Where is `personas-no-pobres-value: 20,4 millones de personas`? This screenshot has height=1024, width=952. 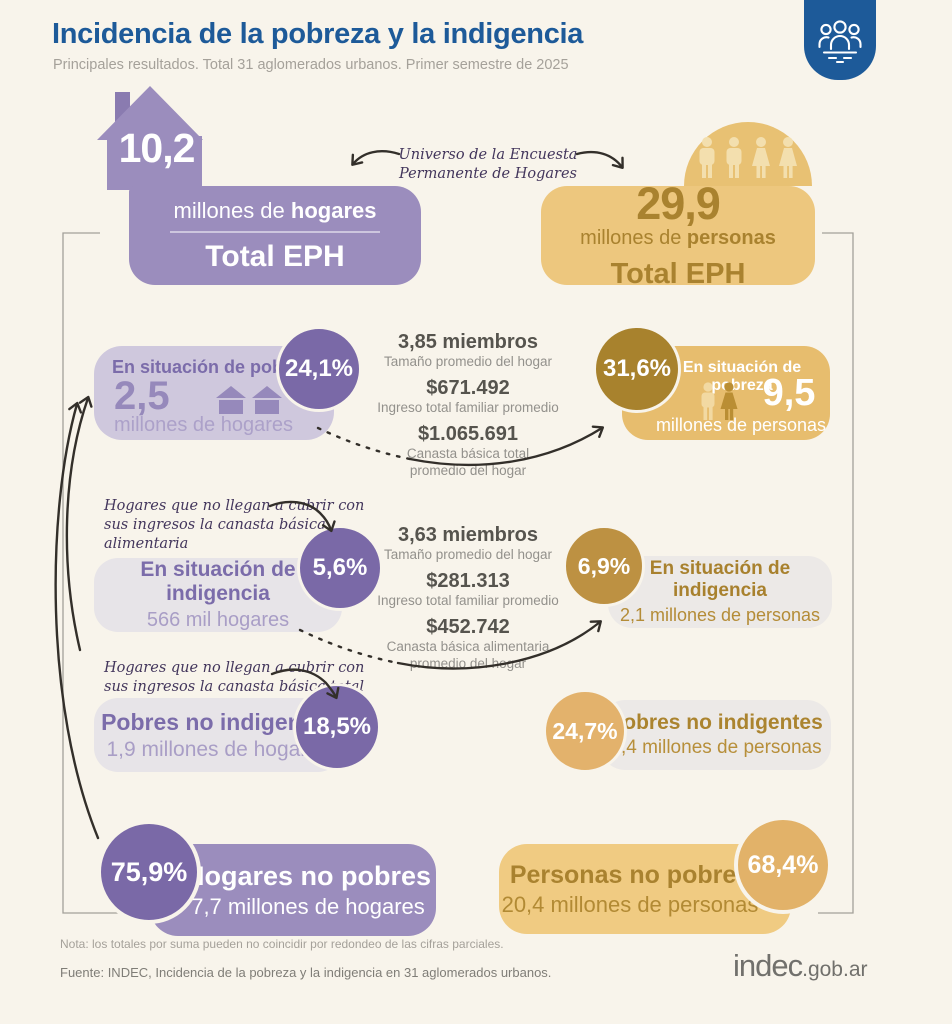 personas-no-pobres-value: 20,4 millones de personas is located at coordinates (630, 904).